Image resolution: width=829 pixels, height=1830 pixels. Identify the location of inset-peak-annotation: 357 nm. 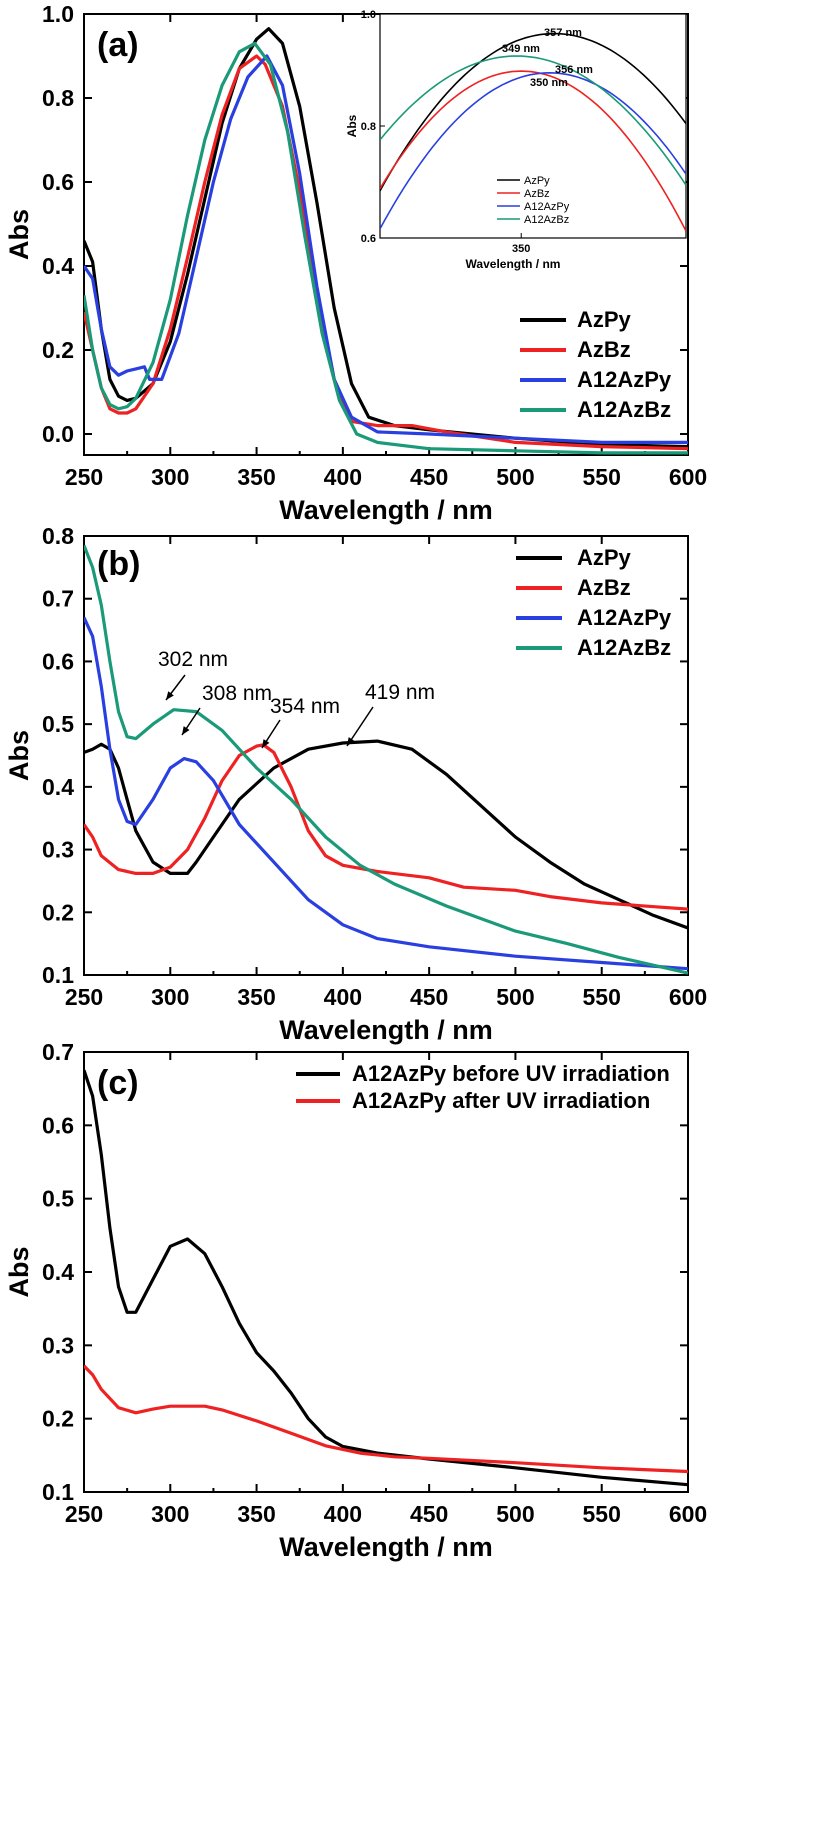
(563, 33).